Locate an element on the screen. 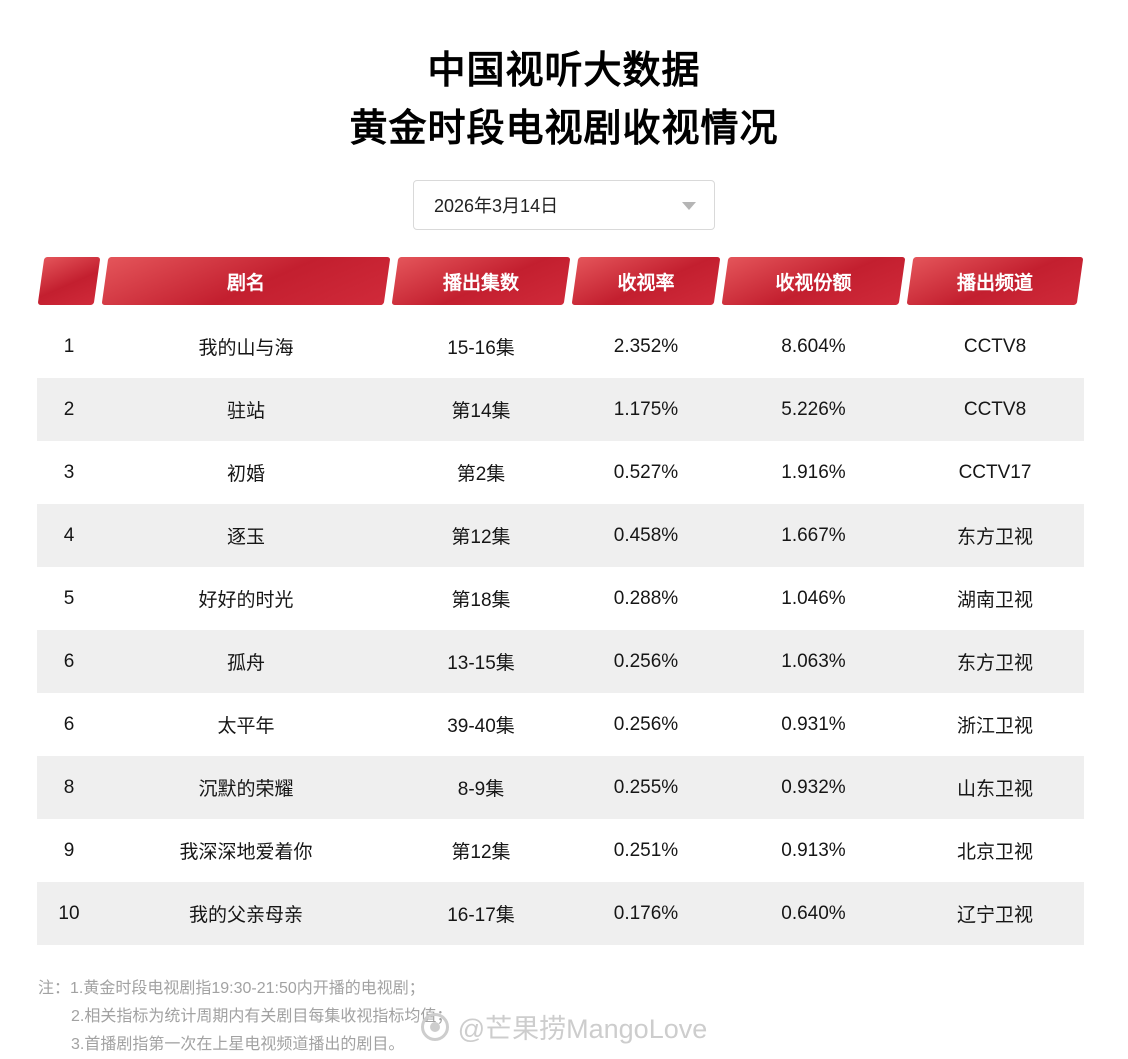 This screenshot has height=1059, width=1128. rating-cell: 0.527% is located at coordinates (646, 472).